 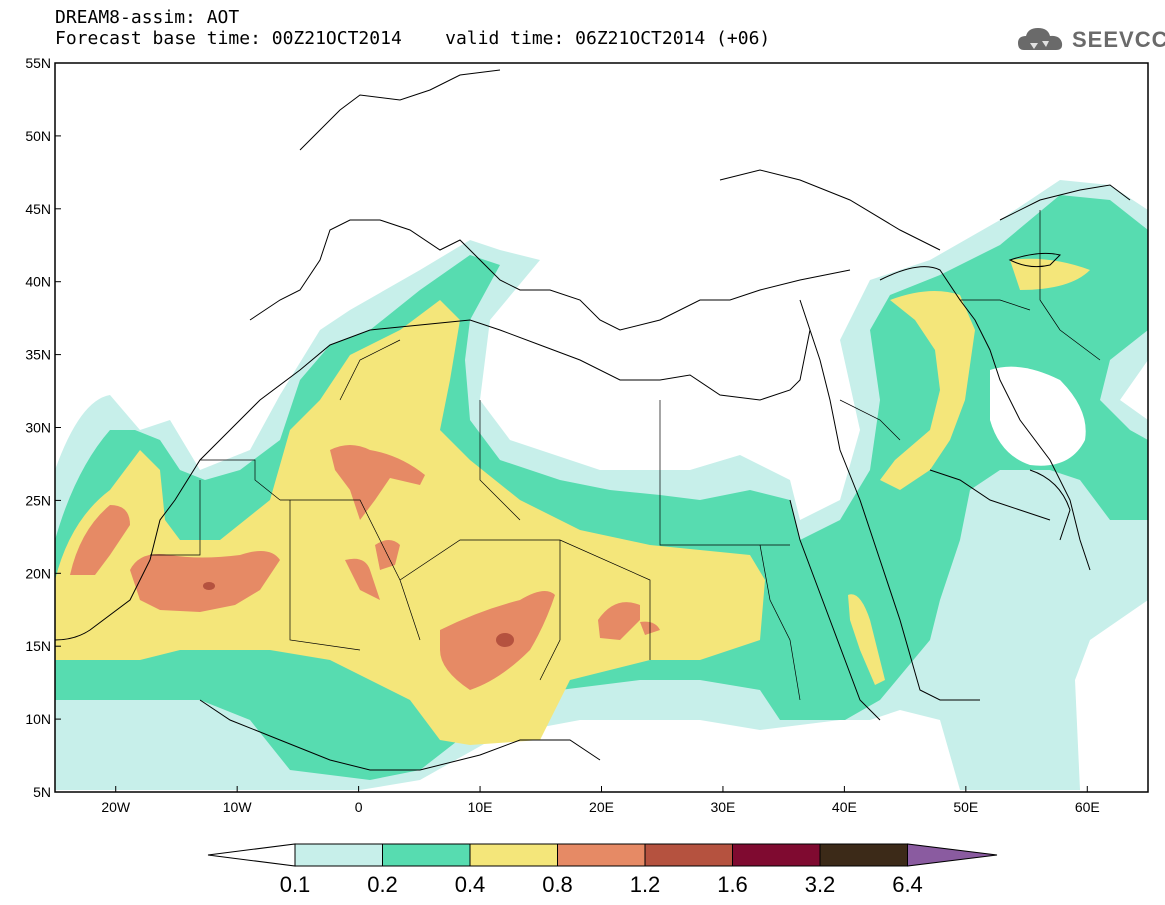 I want to click on lat-tick-label: 25N, so click(x=38, y=500).